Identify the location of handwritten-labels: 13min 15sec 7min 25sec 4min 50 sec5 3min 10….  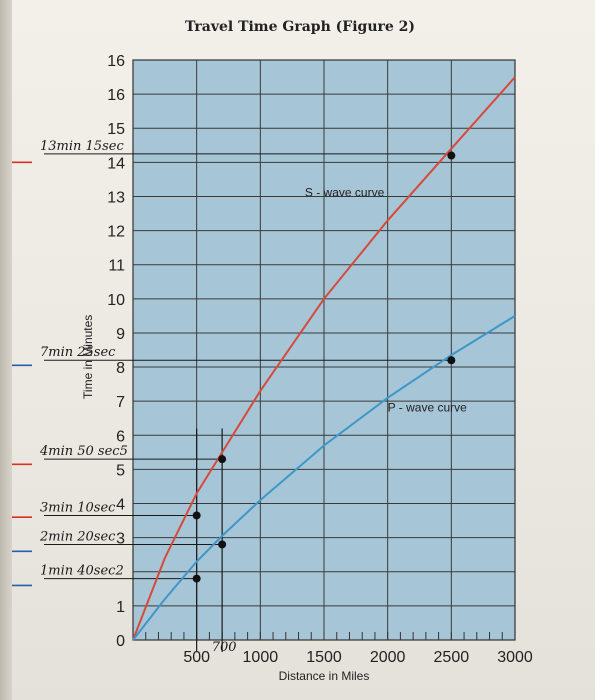
(83, 359).